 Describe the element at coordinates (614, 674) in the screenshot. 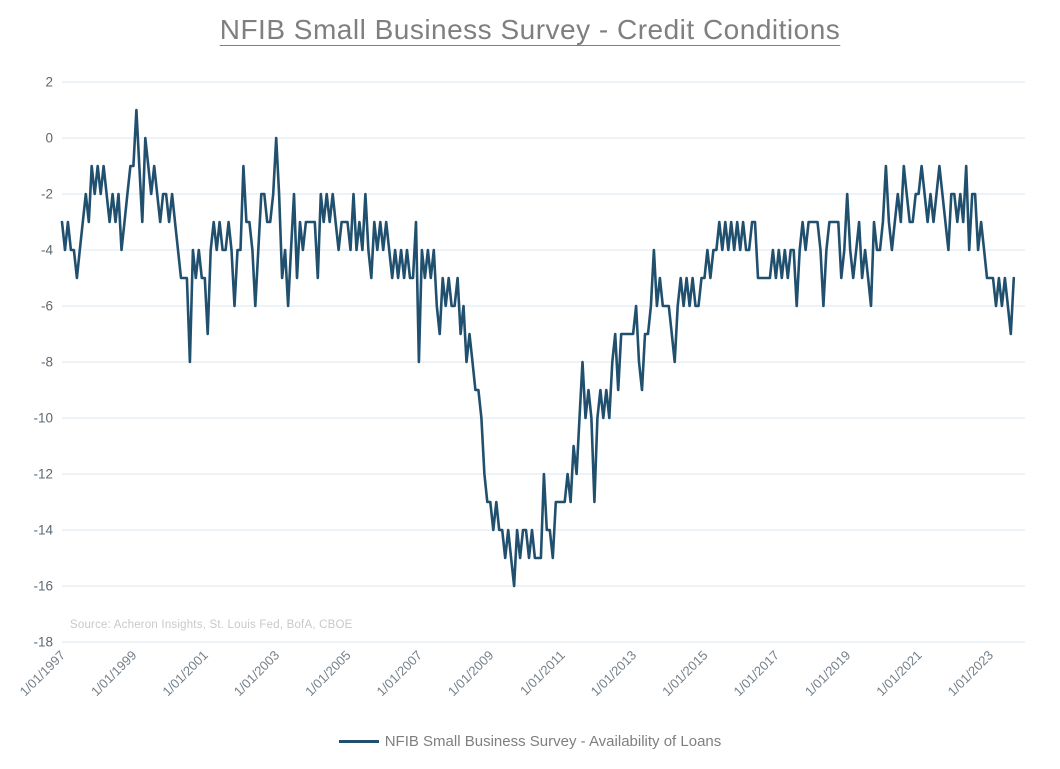

I see `x-axis-tick-label: 1/01/2013` at that location.